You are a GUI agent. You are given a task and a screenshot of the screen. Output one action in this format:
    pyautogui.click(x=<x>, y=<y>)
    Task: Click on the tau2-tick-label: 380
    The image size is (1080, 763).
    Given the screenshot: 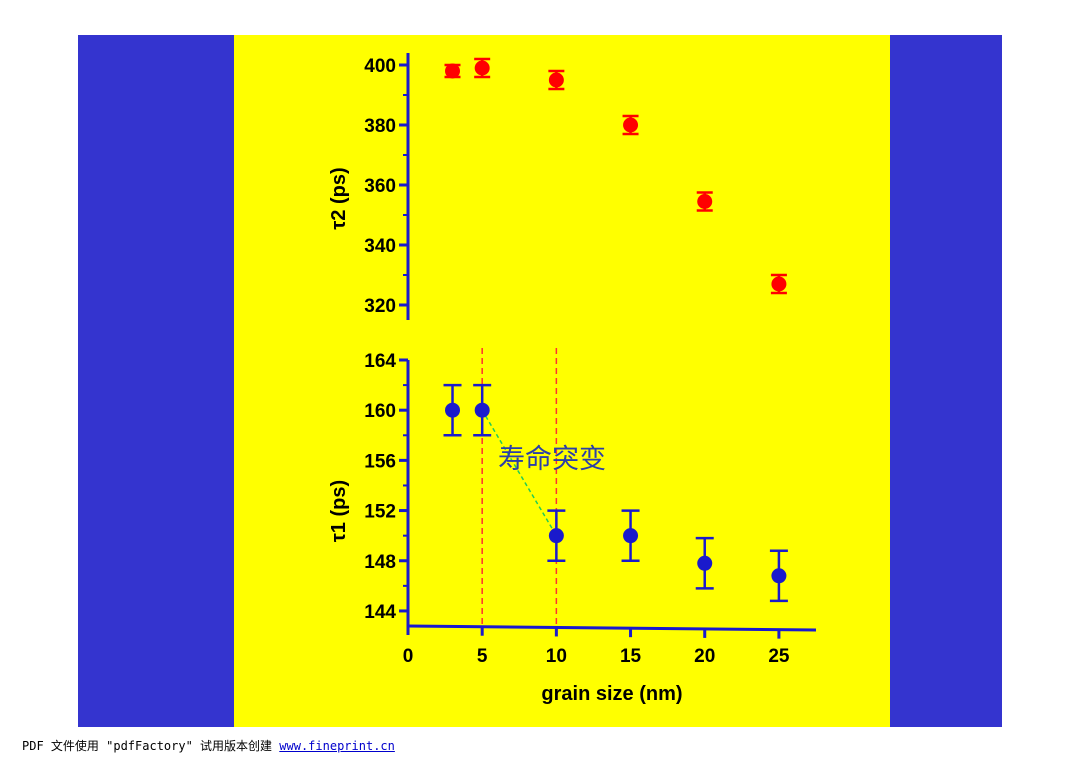 What is the action you would take?
    pyautogui.click(x=380, y=126)
    